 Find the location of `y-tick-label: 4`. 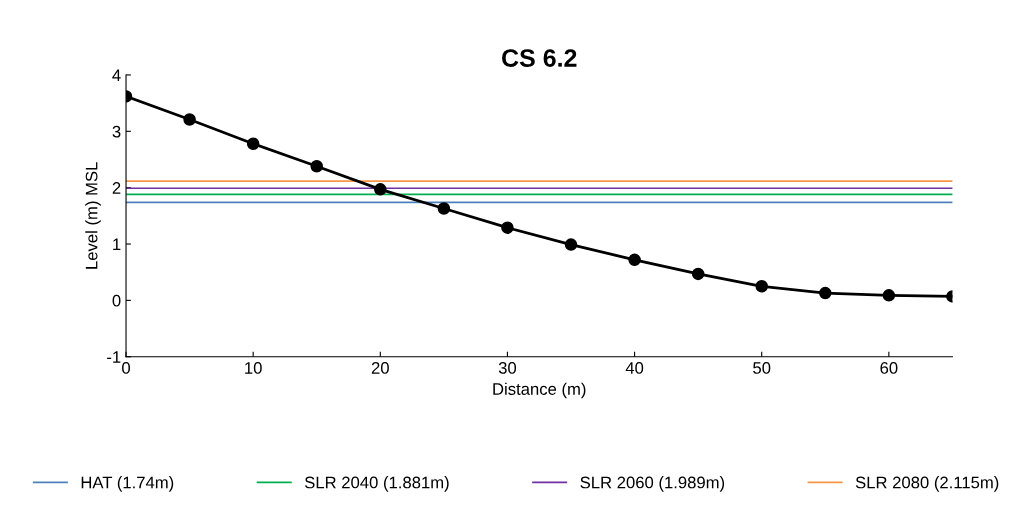

y-tick-label: 4 is located at coordinates (116, 75).